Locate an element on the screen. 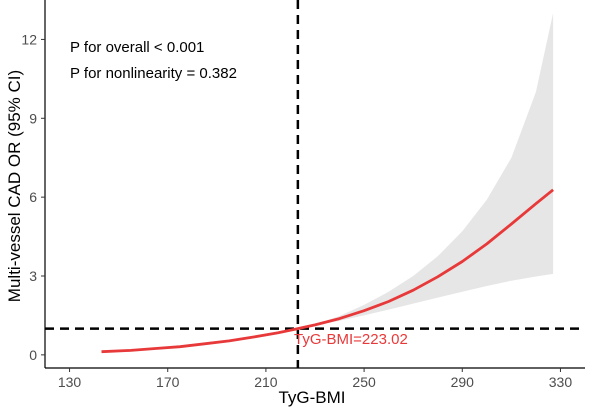 This screenshot has height=410, width=597. x-tick-label: 290 is located at coordinates (463, 382).